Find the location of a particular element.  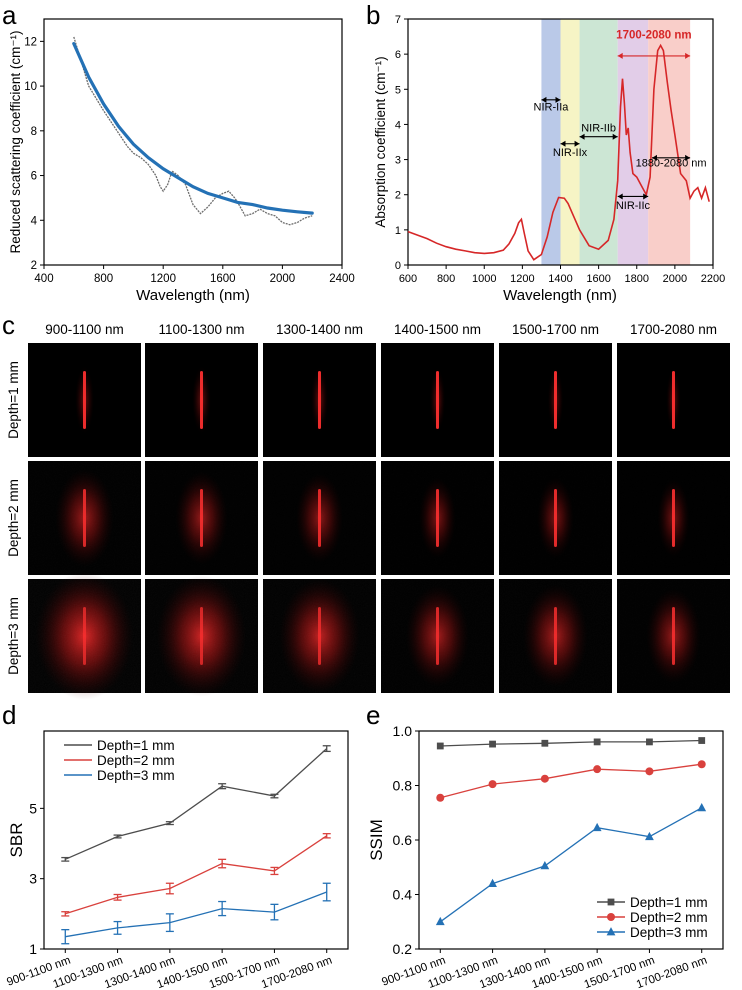

y-tick-label: 0.2 is located at coordinates (403, 949).